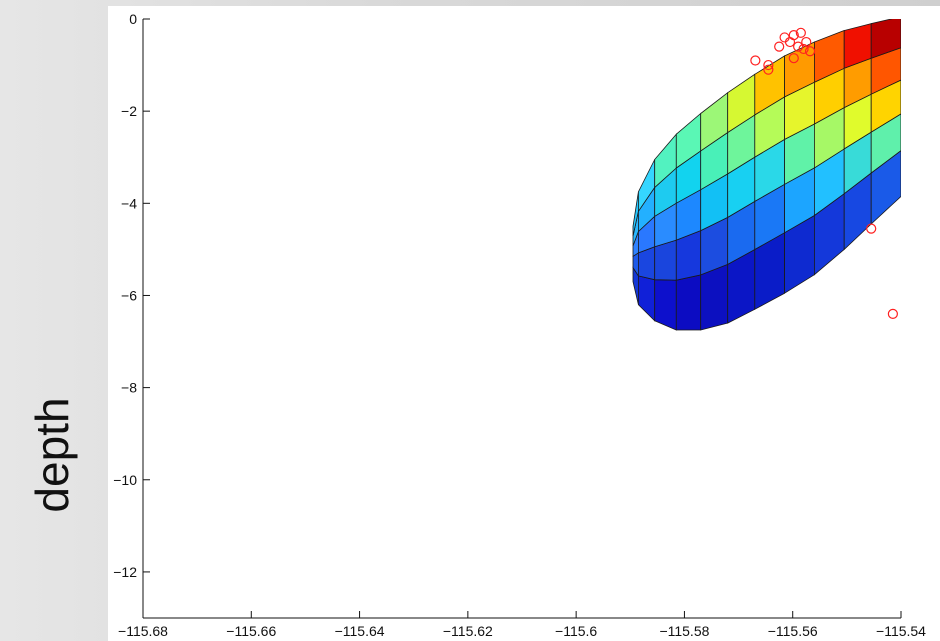 This screenshot has width=940, height=641. Describe the element at coordinates (125, 572) in the screenshot. I see `y-tick-label: −12` at that location.